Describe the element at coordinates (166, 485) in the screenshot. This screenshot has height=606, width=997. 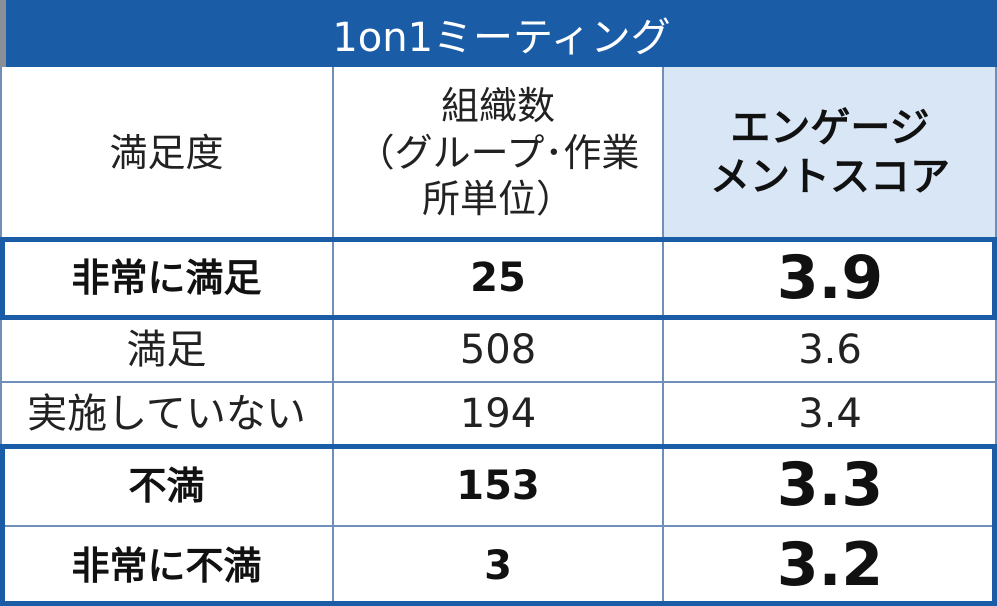
I see `row-label: 不満` at that location.